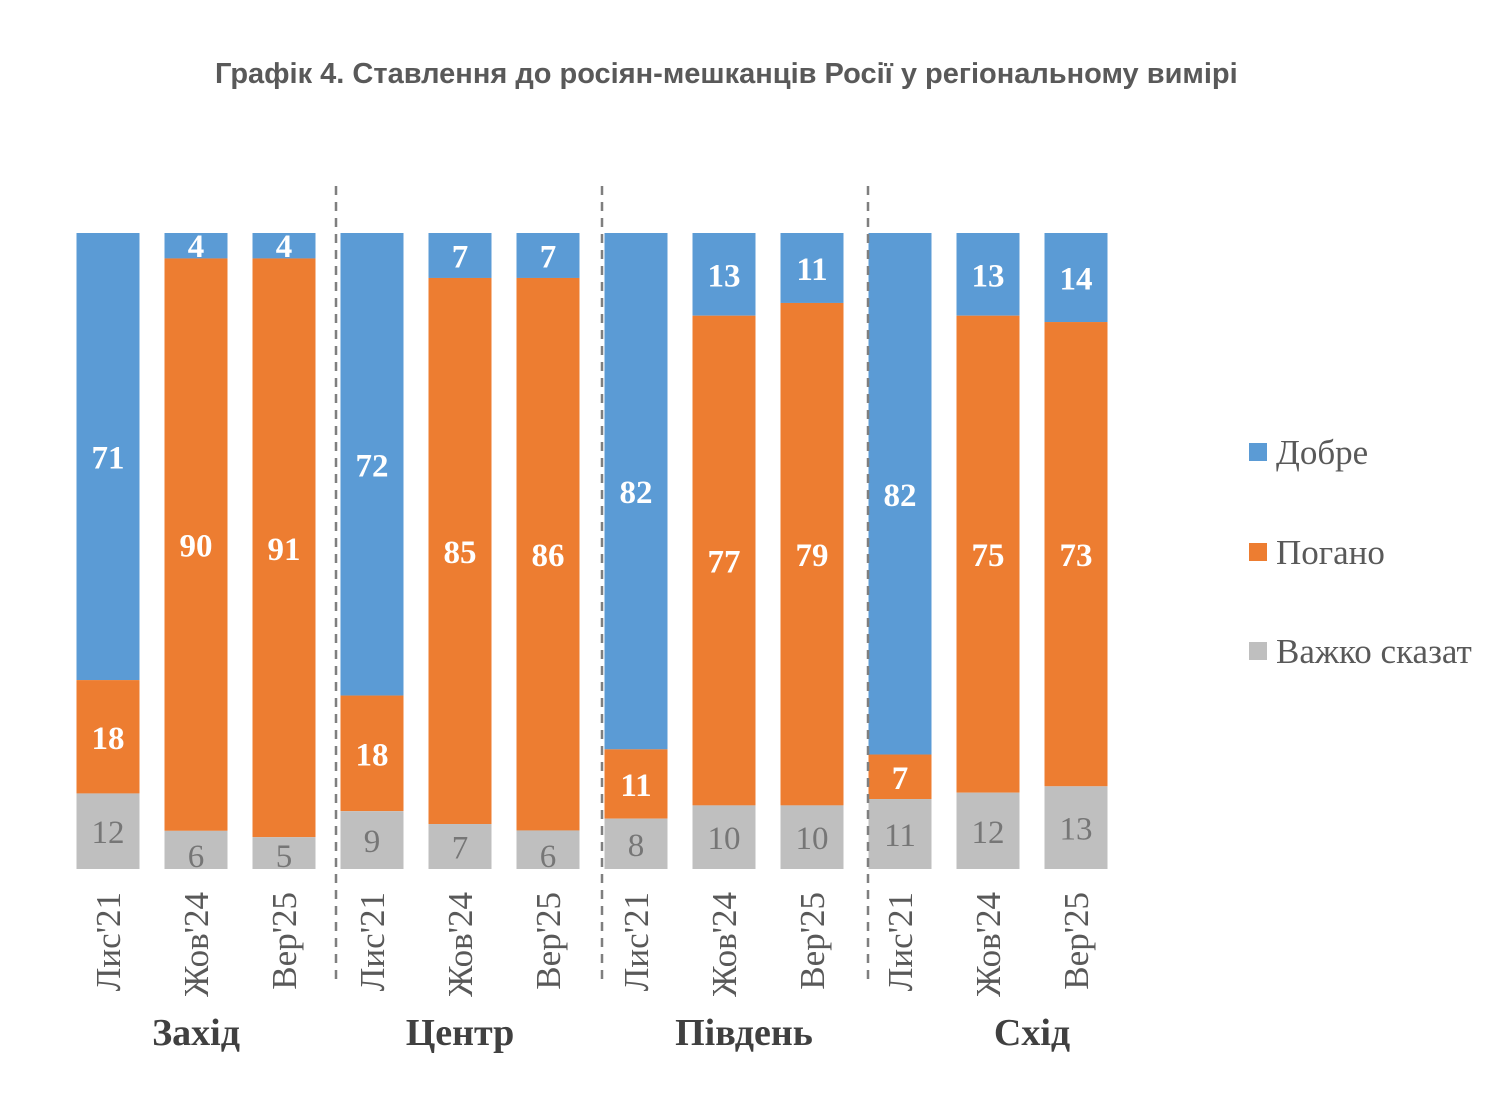 The width and height of the screenshot is (1500, 1093). I want to click on data-label: 5, so click(284, 857).